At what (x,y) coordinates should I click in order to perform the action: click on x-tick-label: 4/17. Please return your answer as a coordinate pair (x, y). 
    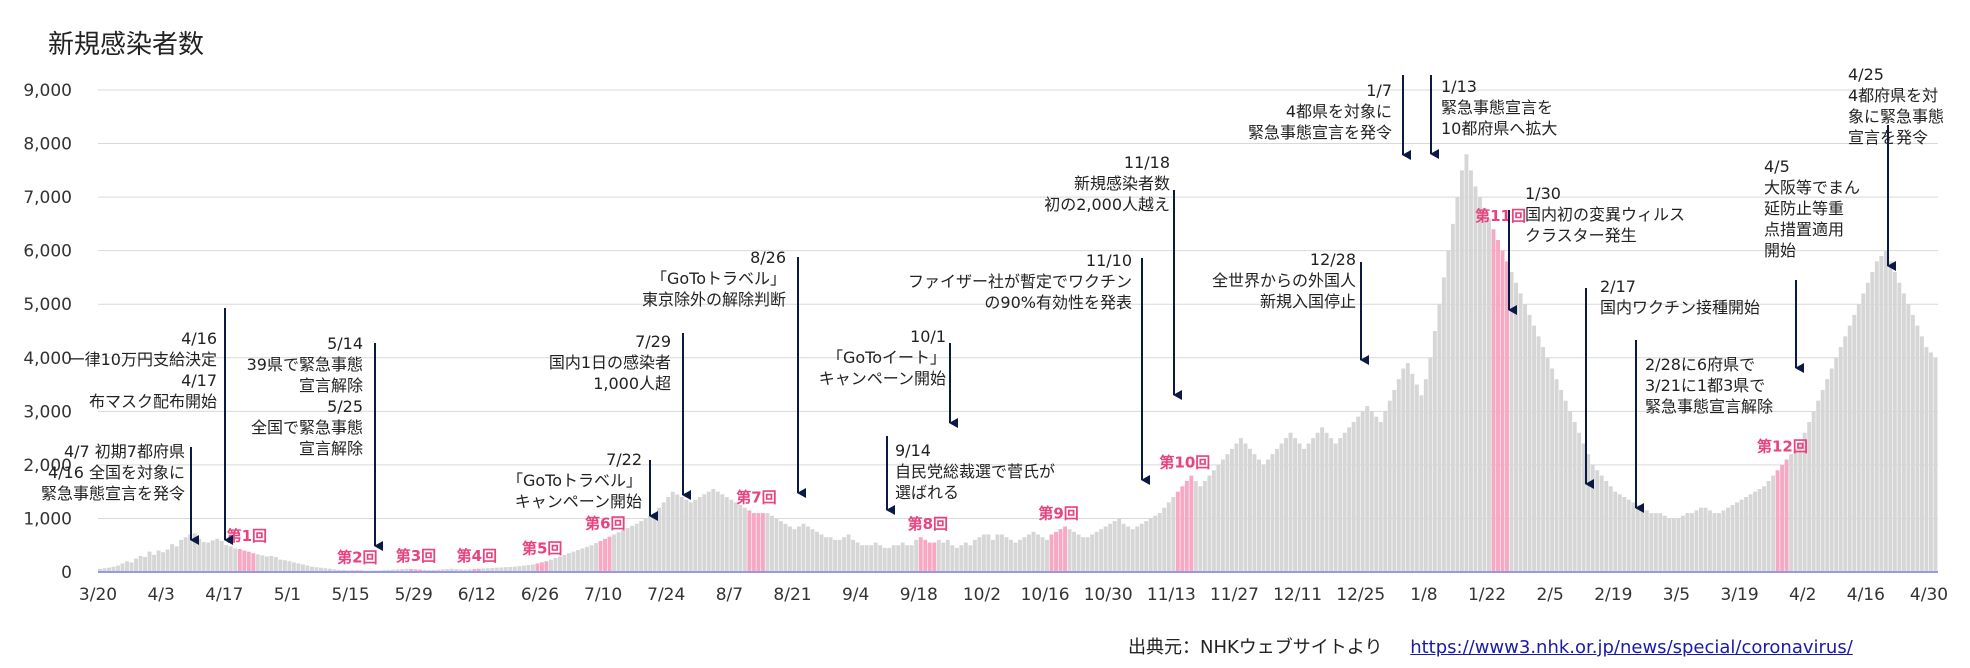
    Looking at the image, I should click on (224, 595).